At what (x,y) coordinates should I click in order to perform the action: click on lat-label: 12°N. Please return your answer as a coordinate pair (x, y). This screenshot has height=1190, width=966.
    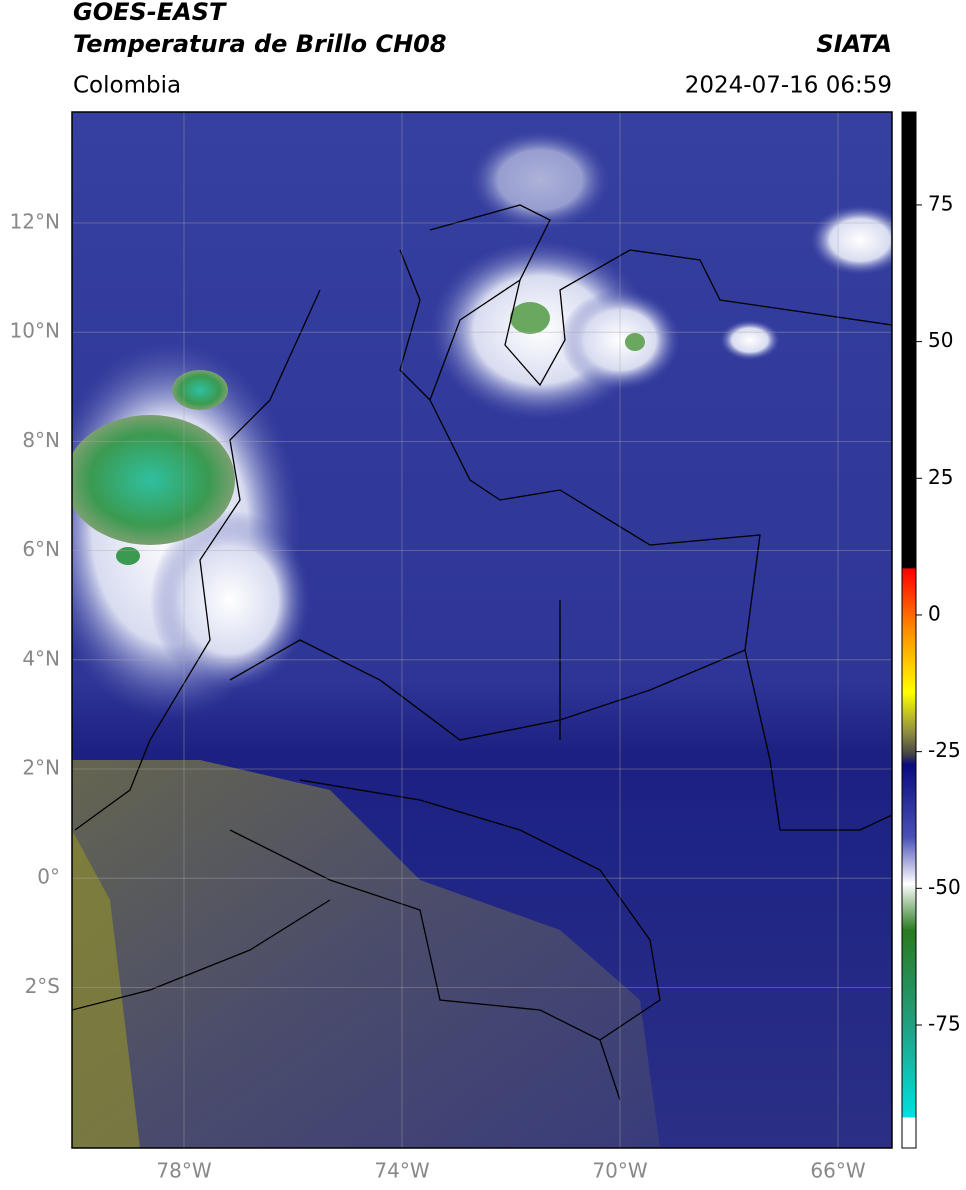
    Looking at the image, I should click on (35, 222).